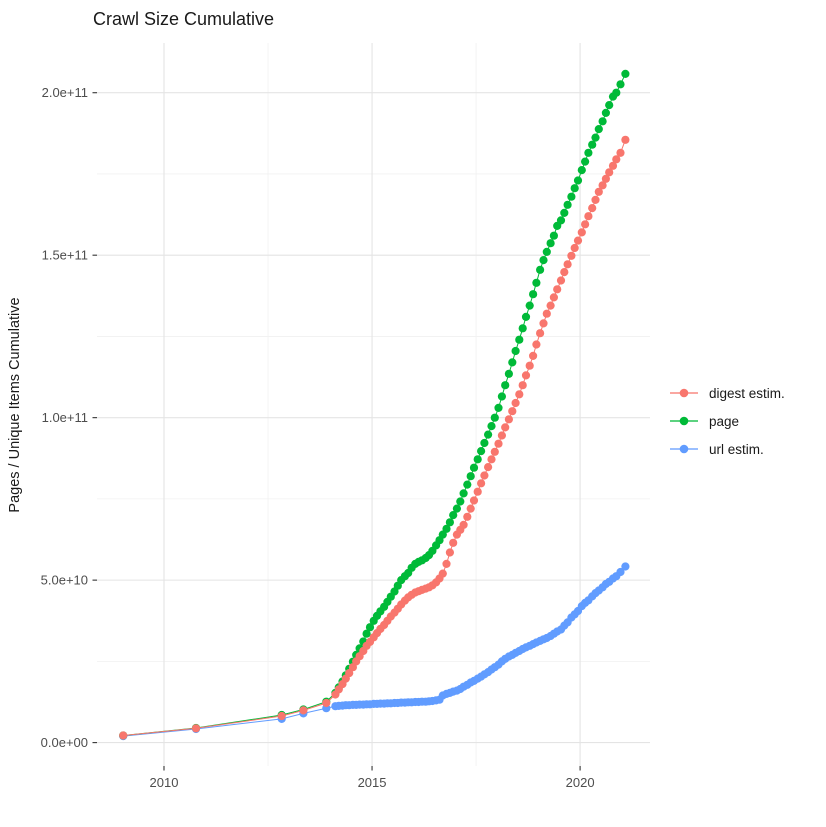 The height and width of the screenshot is (827, 826). I want to click on legend-label: digest estim., so click(747, 393).